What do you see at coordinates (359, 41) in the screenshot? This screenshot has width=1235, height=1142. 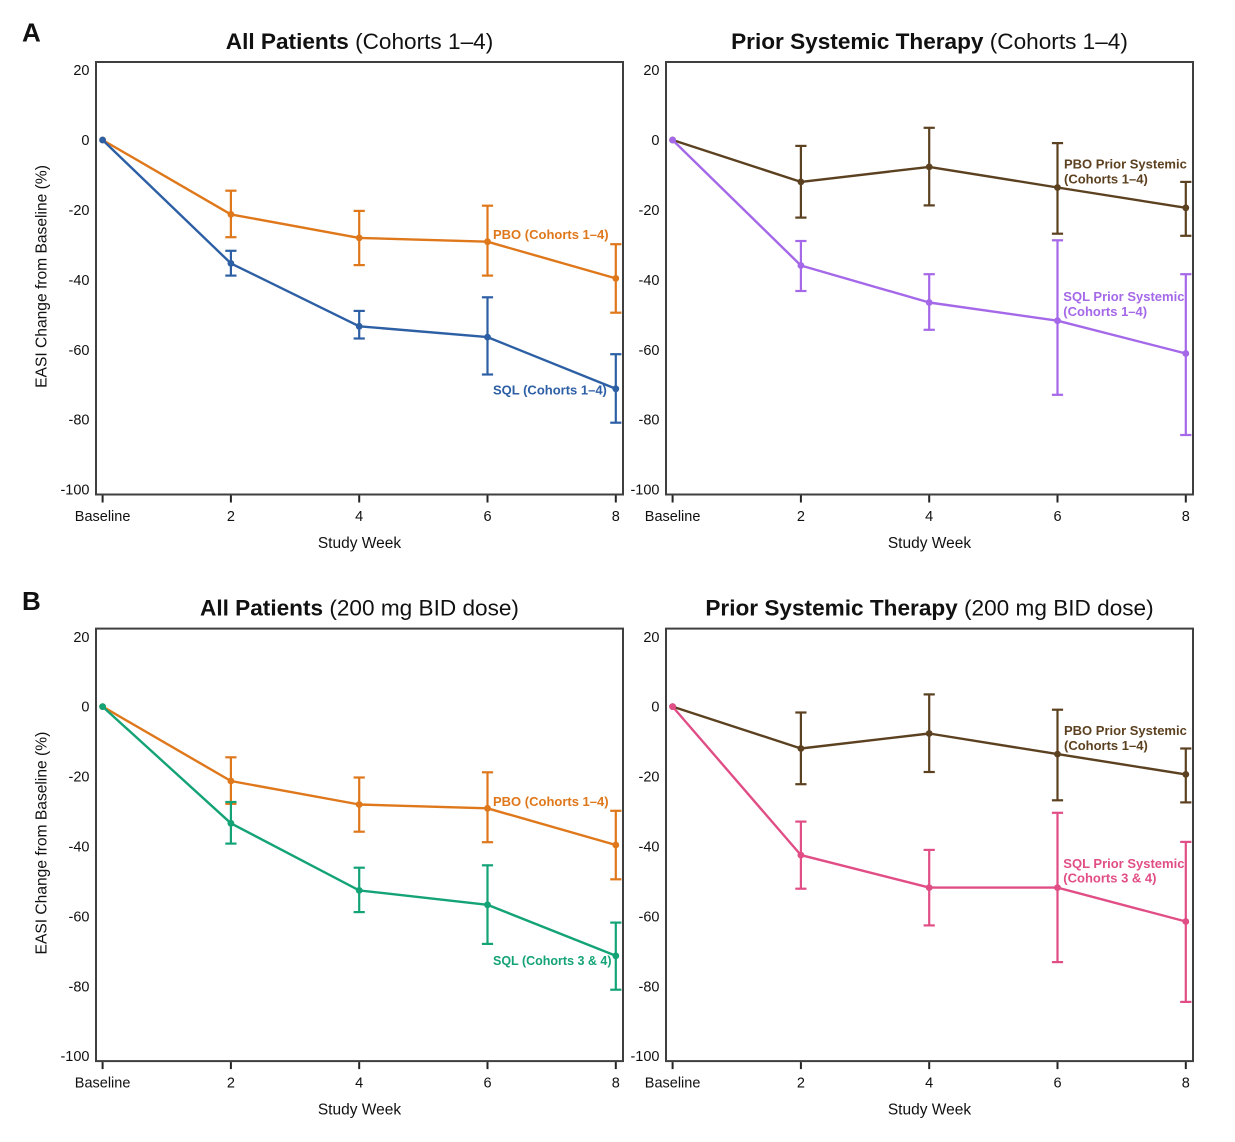 I see `svg-text: All Patients (Cohorts 1–4)` at bounding box center [359, 41].